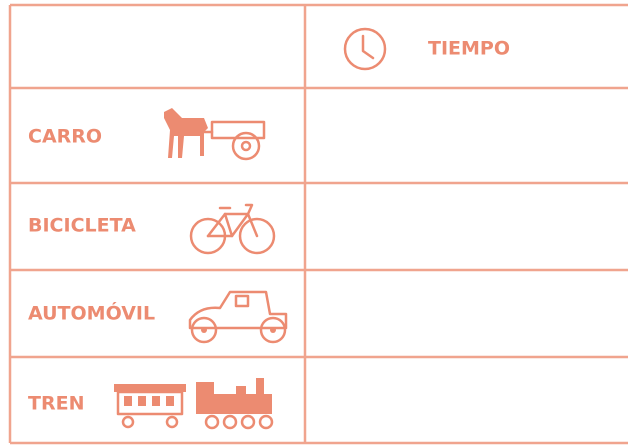  Describe the element at coordinates (232, 229) in the screenshot. I see `bicycle-icon` at that location.